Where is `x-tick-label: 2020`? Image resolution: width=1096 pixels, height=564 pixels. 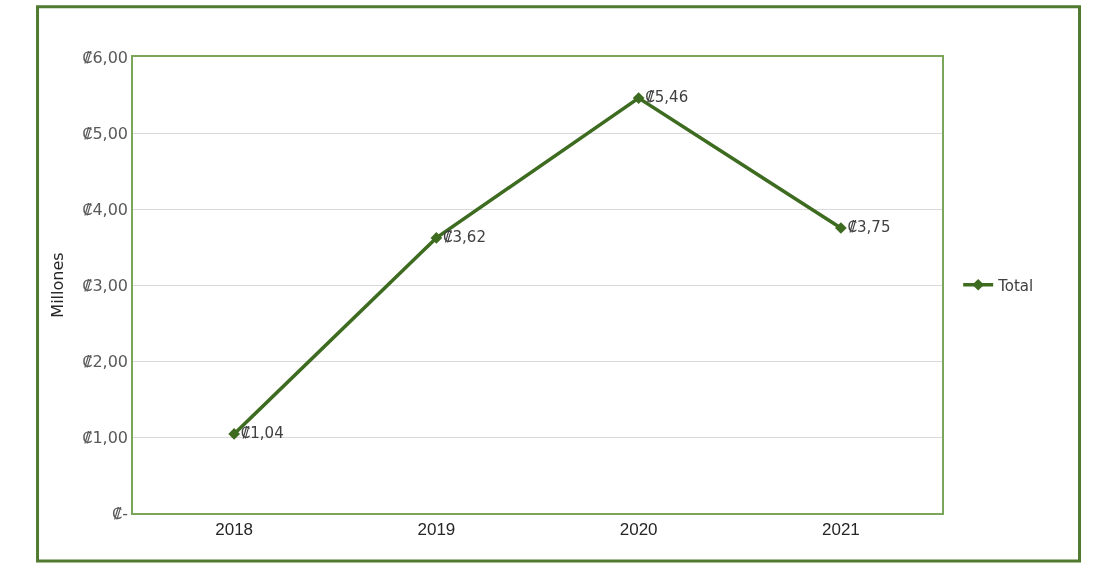 x-tick-label: 2020 is located at coordinates (638, 530).